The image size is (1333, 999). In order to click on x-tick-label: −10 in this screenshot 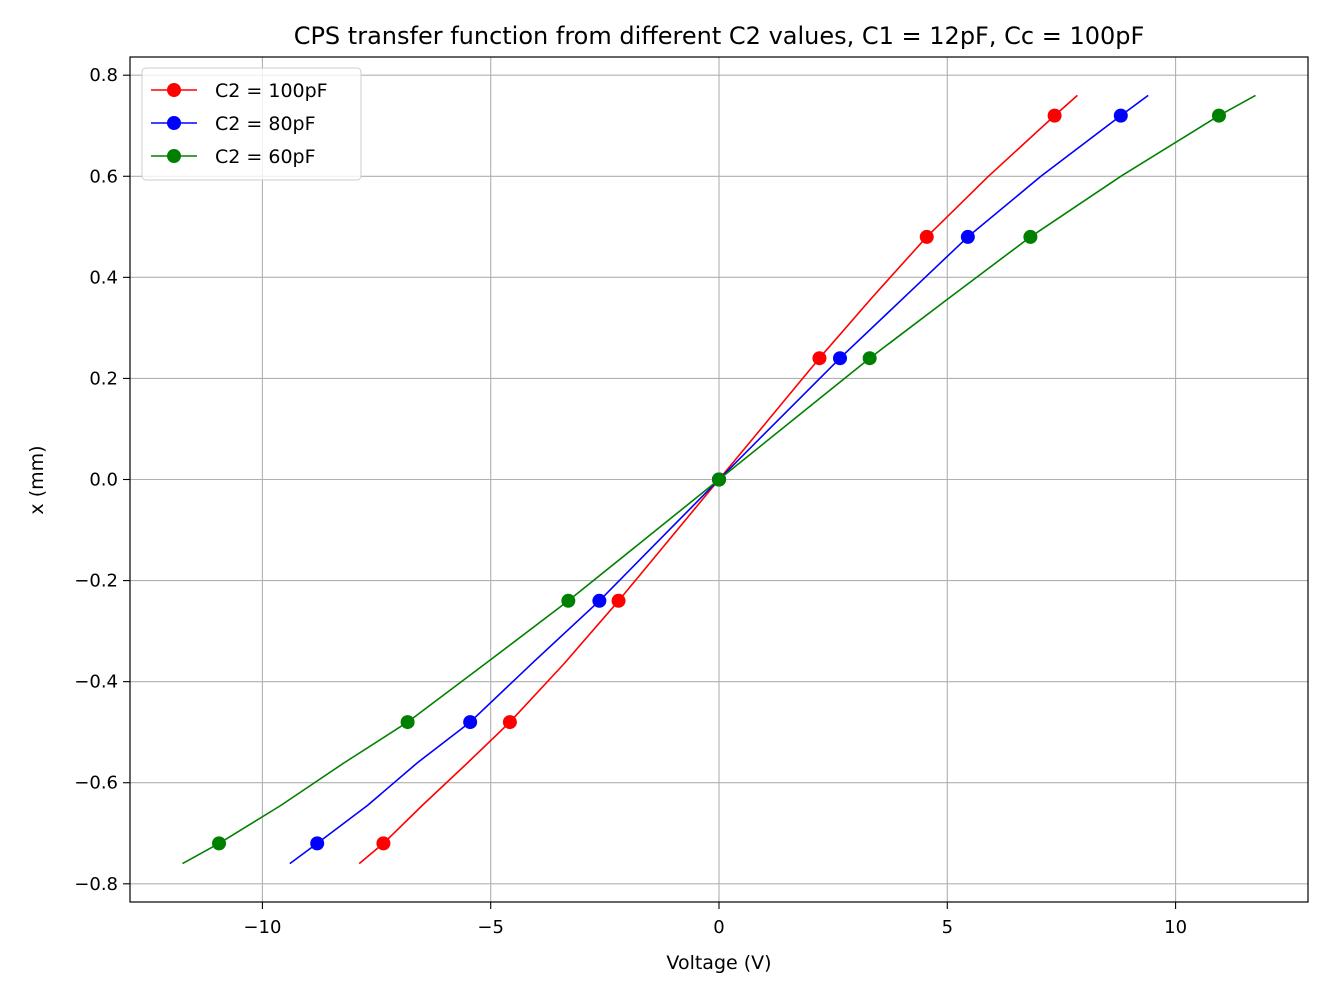, I will do `click(262, 927)`.